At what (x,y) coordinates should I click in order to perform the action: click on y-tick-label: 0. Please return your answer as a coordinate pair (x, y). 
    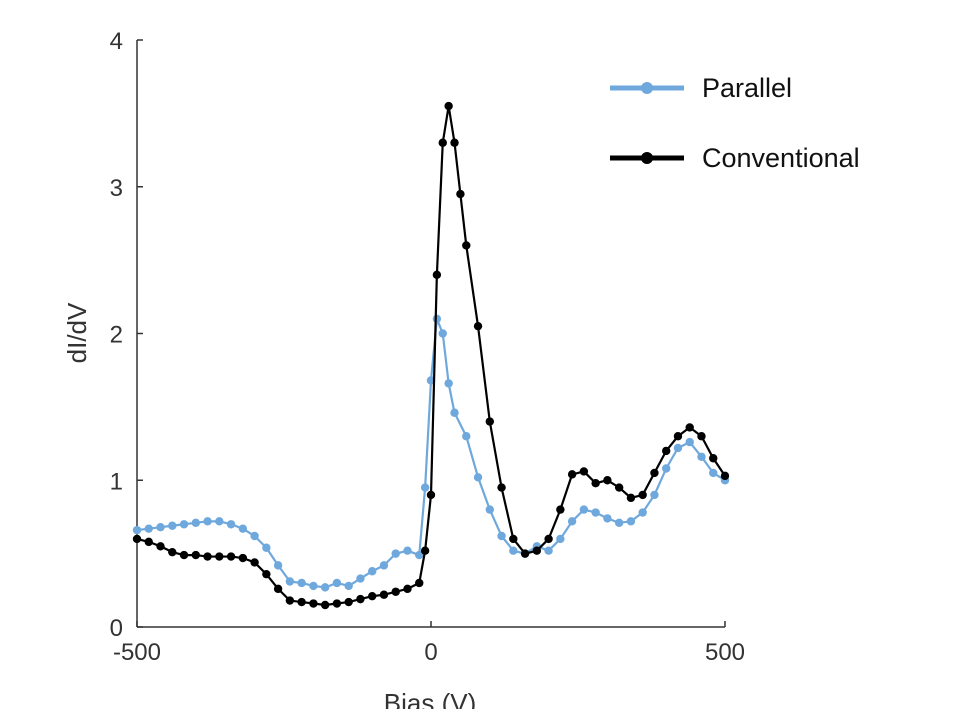
    Looking at the image, I should click on (116, 628).